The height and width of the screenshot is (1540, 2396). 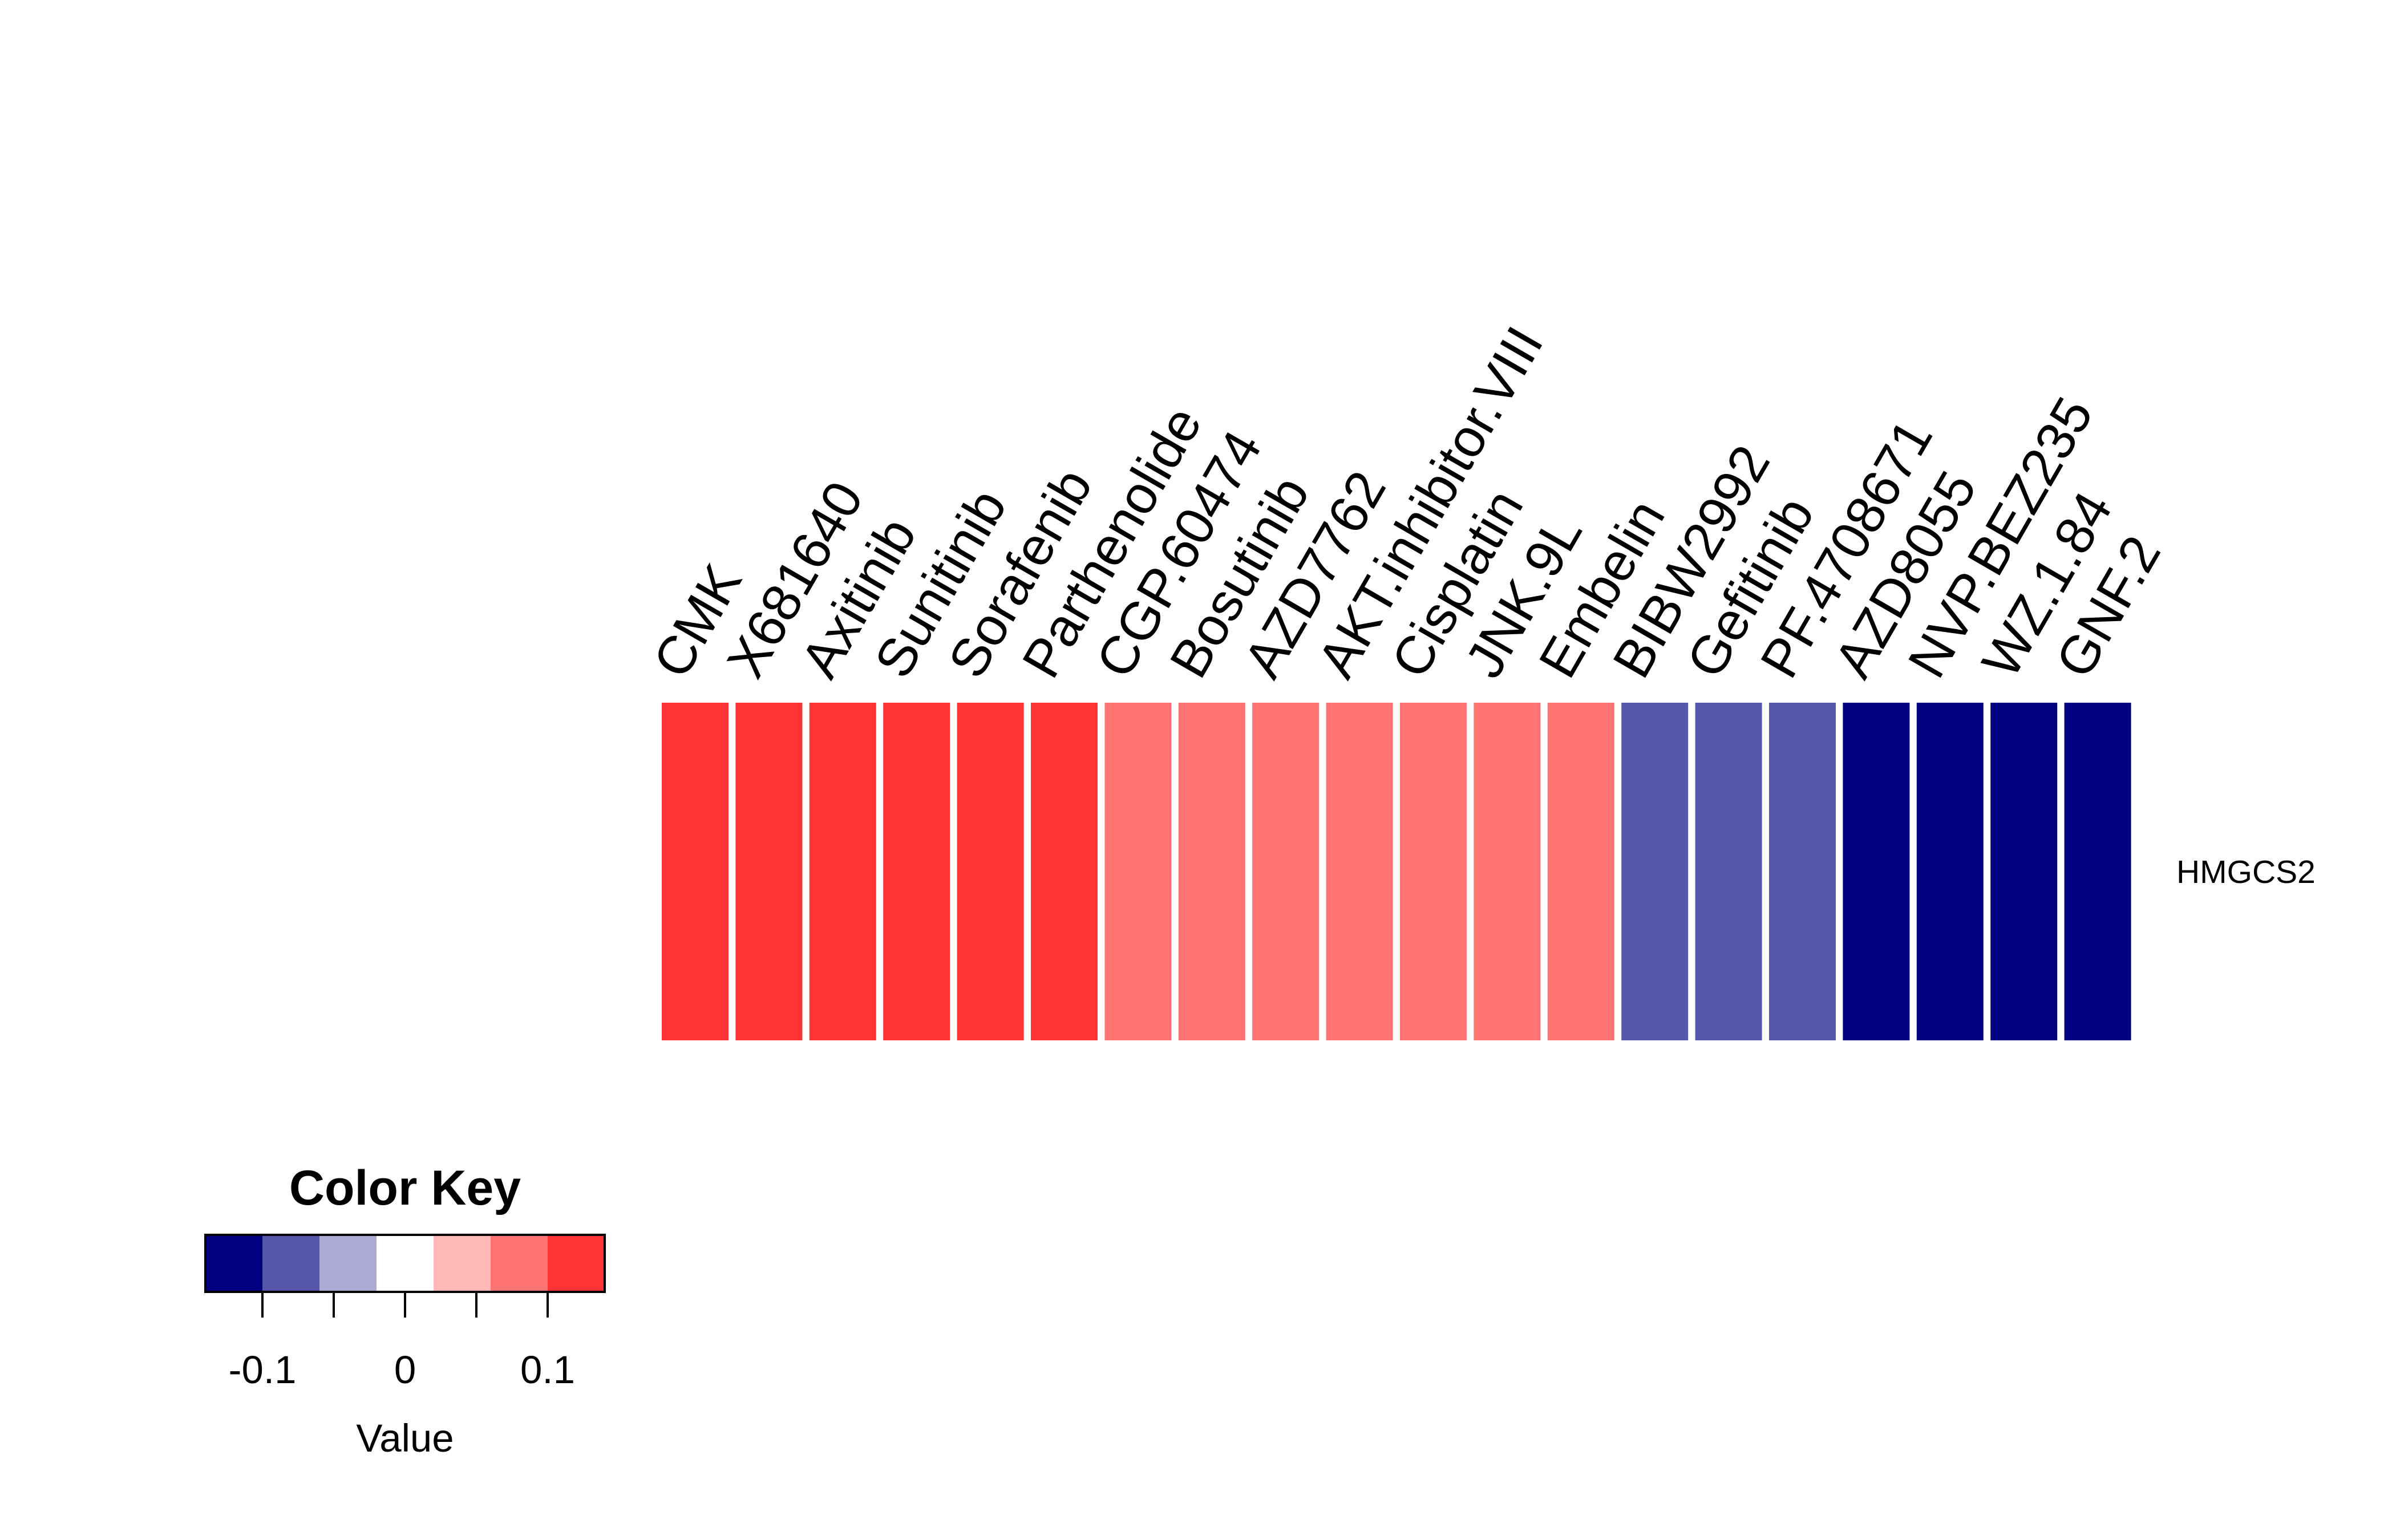 I want to click on row-label: HMGCS2, so click(x=2246, y=872).